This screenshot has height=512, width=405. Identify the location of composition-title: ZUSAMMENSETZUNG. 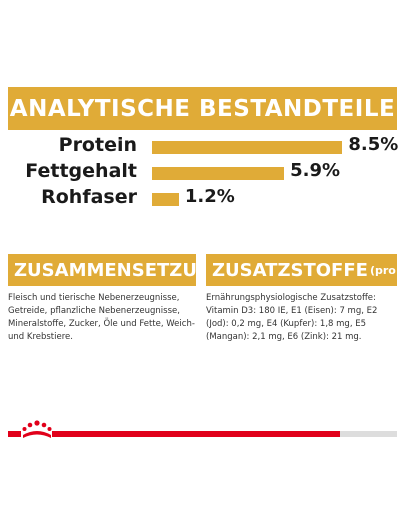
(120, 270).